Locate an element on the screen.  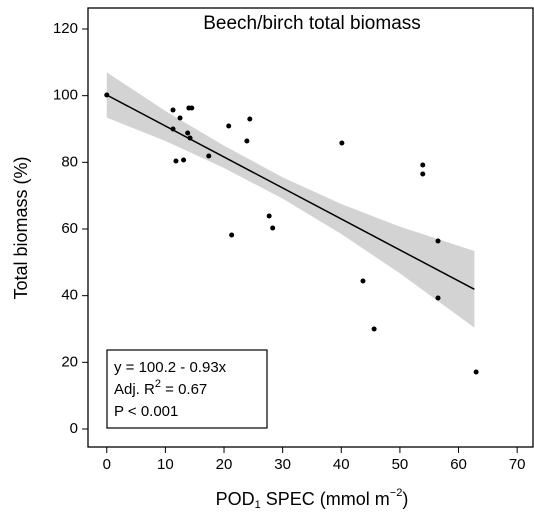
x-tick-label: 70 is located at coordinates (517, 464).